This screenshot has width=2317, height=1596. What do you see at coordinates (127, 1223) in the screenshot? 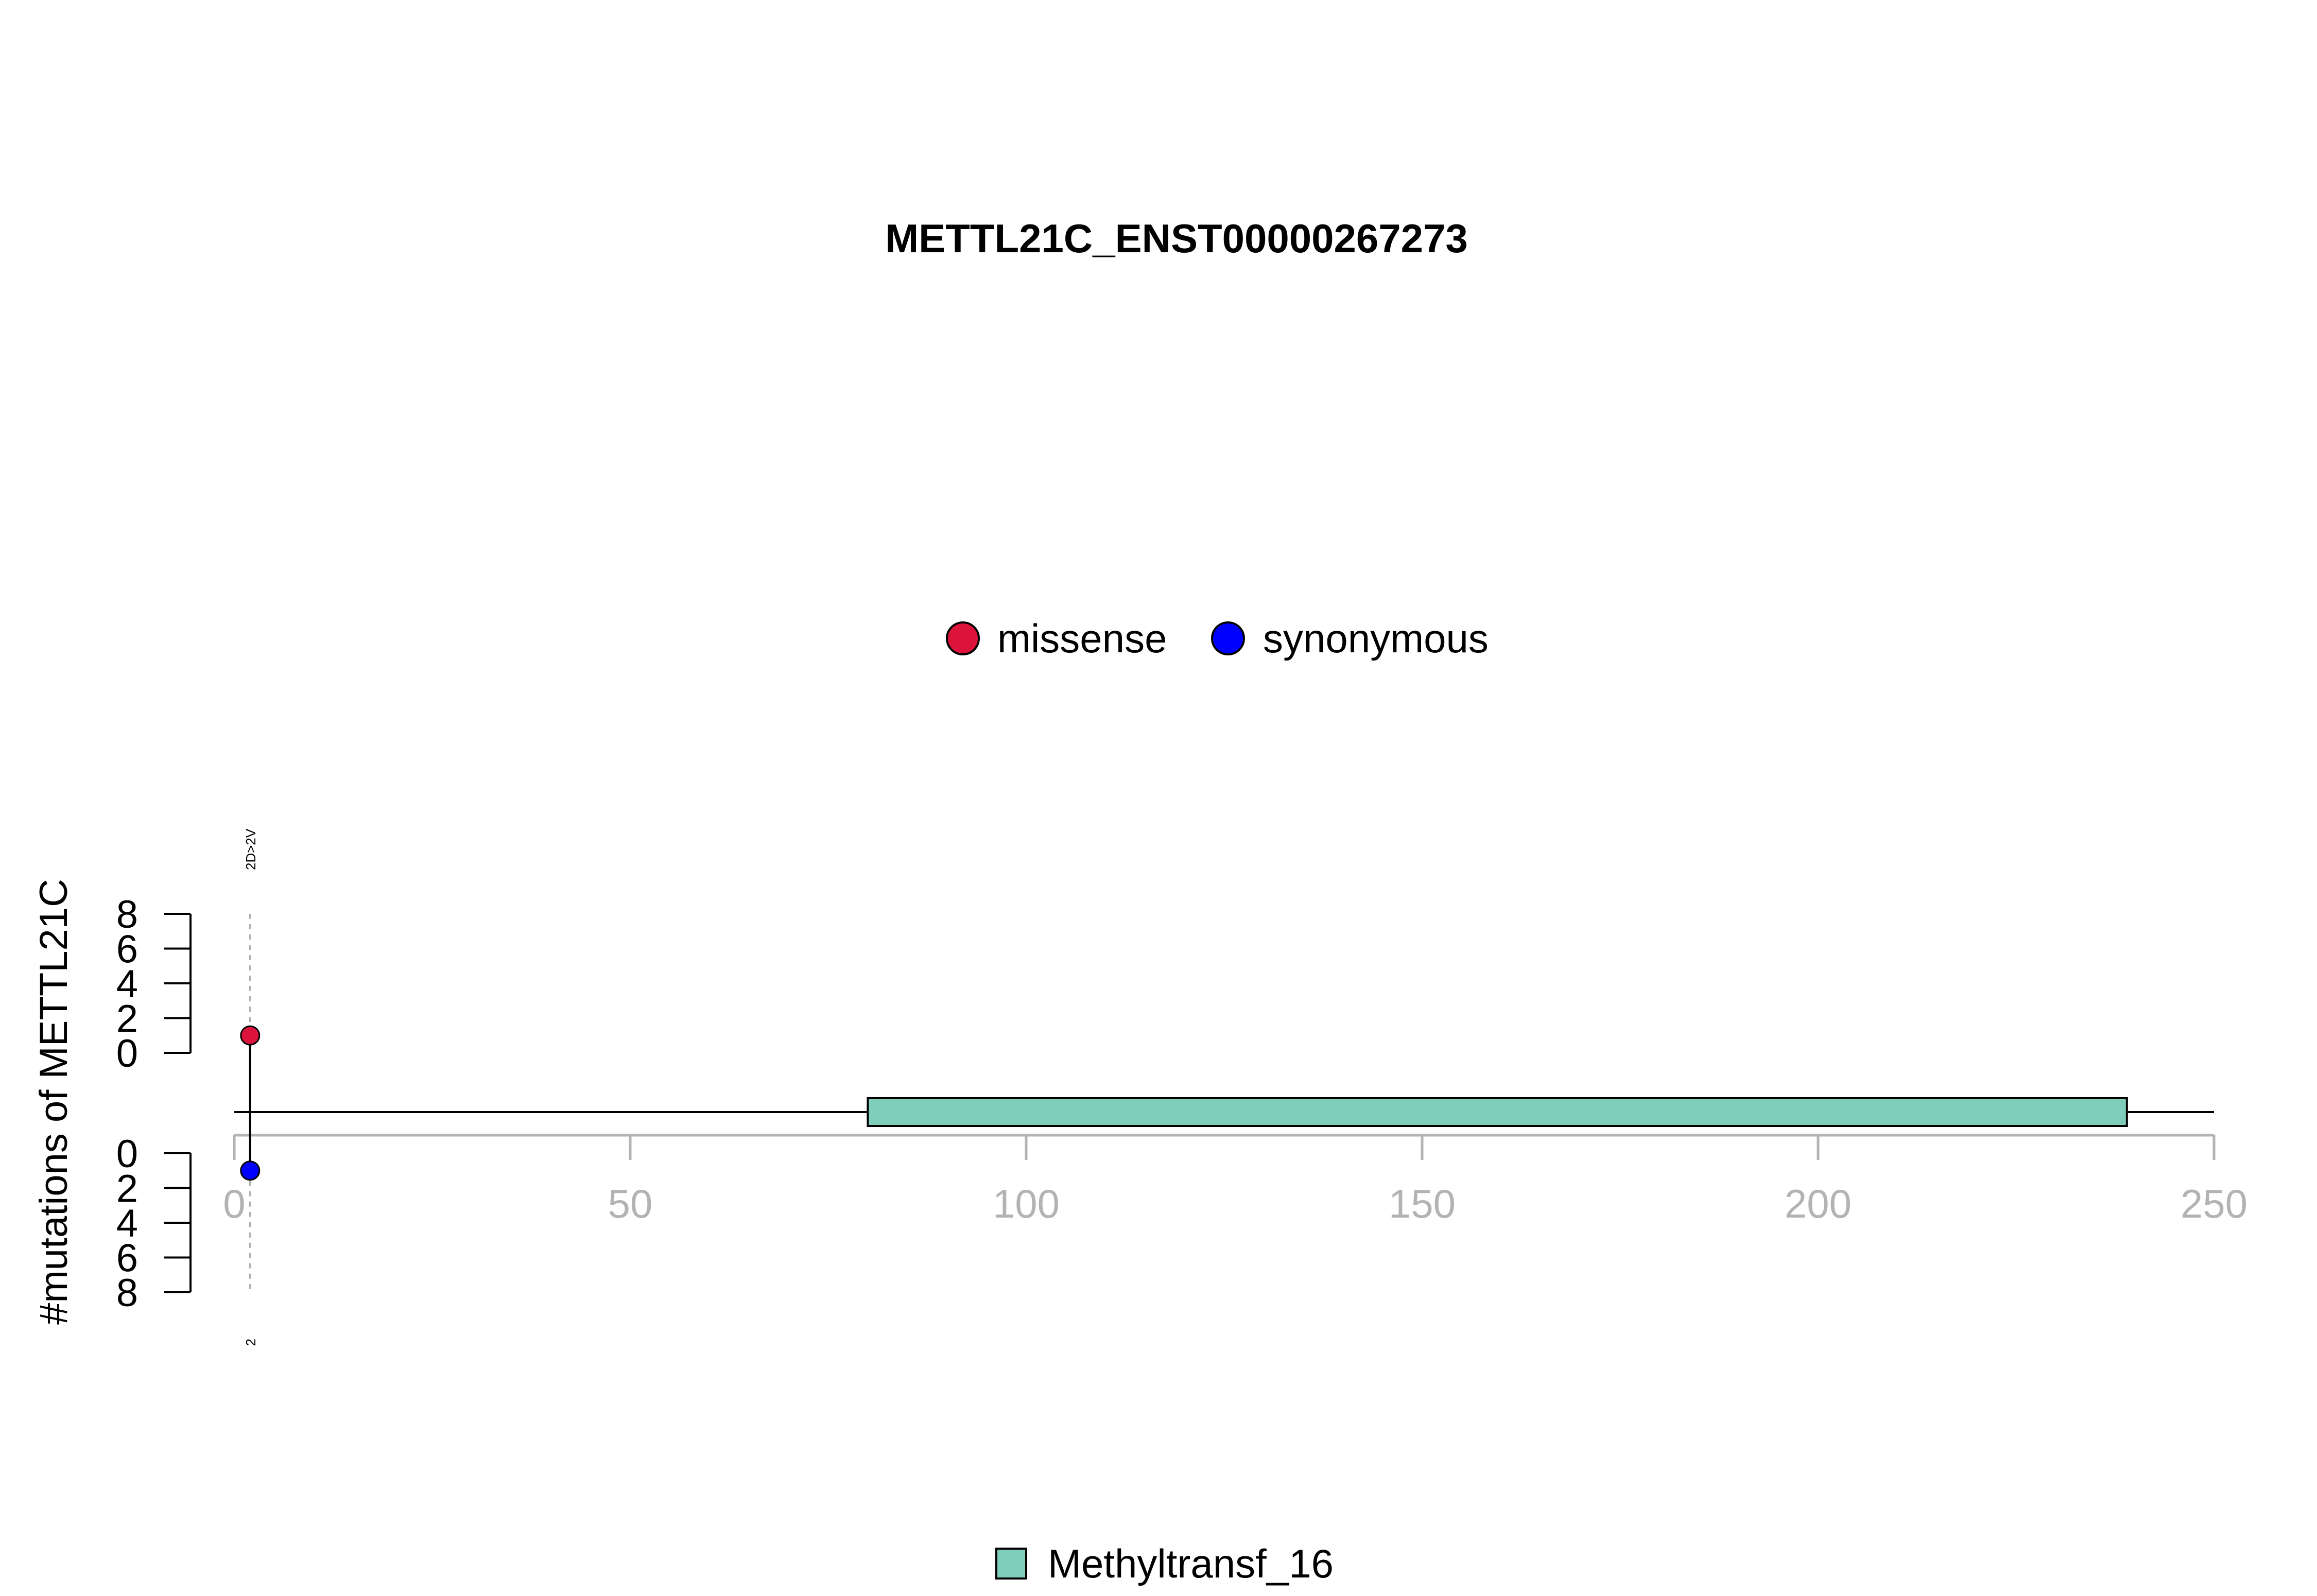
I see `y-tick-label-bottom-4: 4` at bounding box center [127, 1223].